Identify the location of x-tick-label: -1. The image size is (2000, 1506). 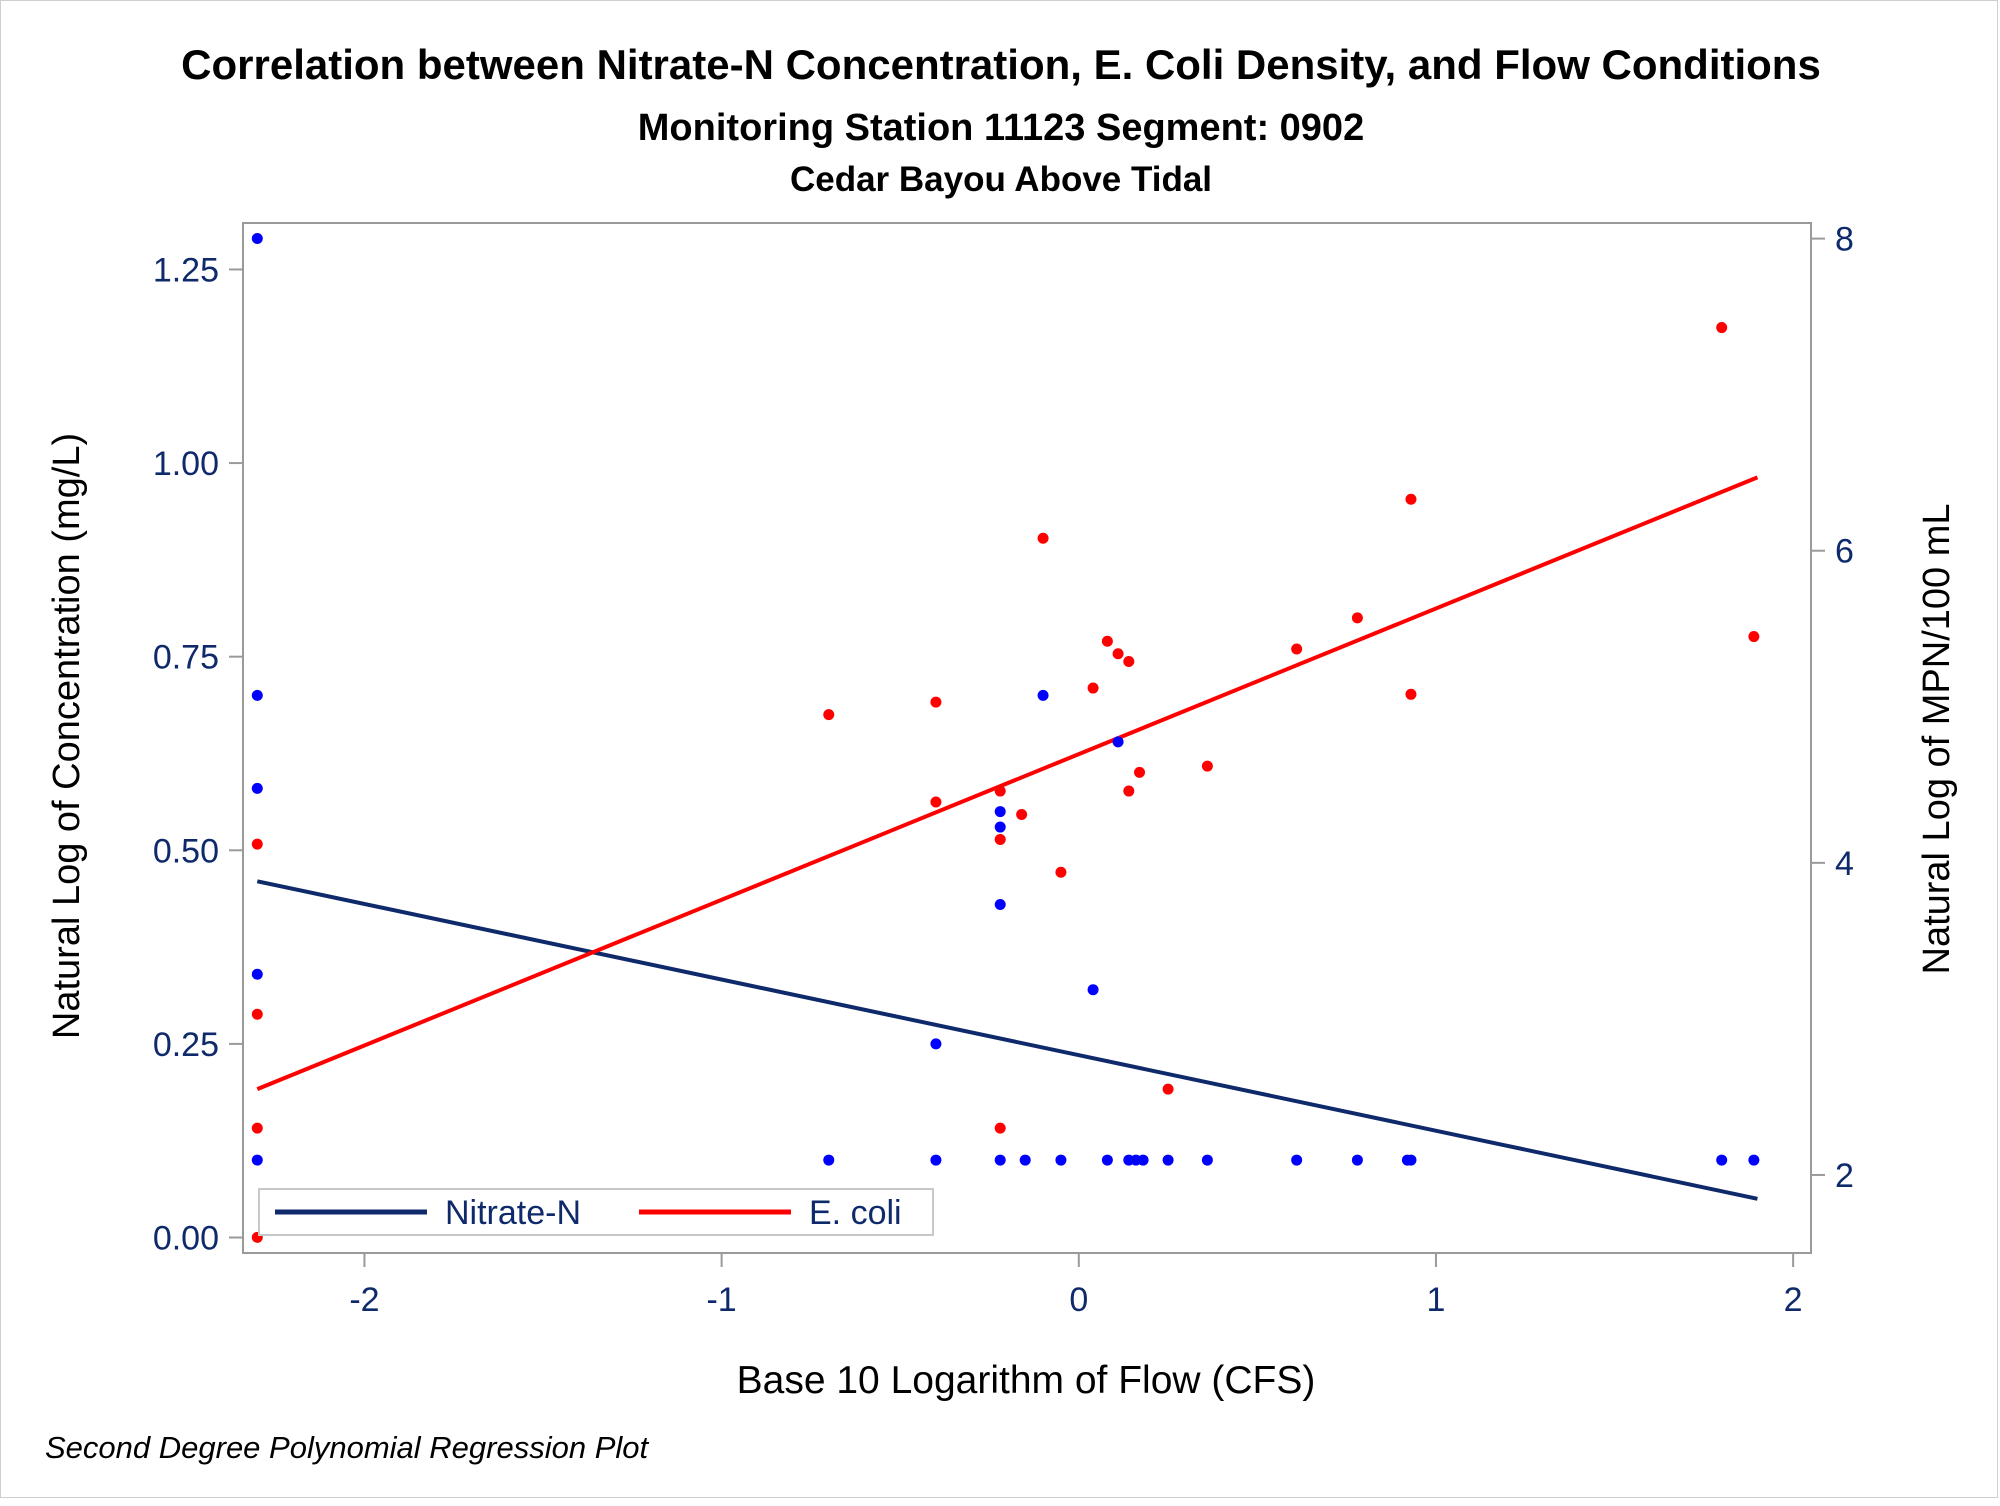
(721, 1300).